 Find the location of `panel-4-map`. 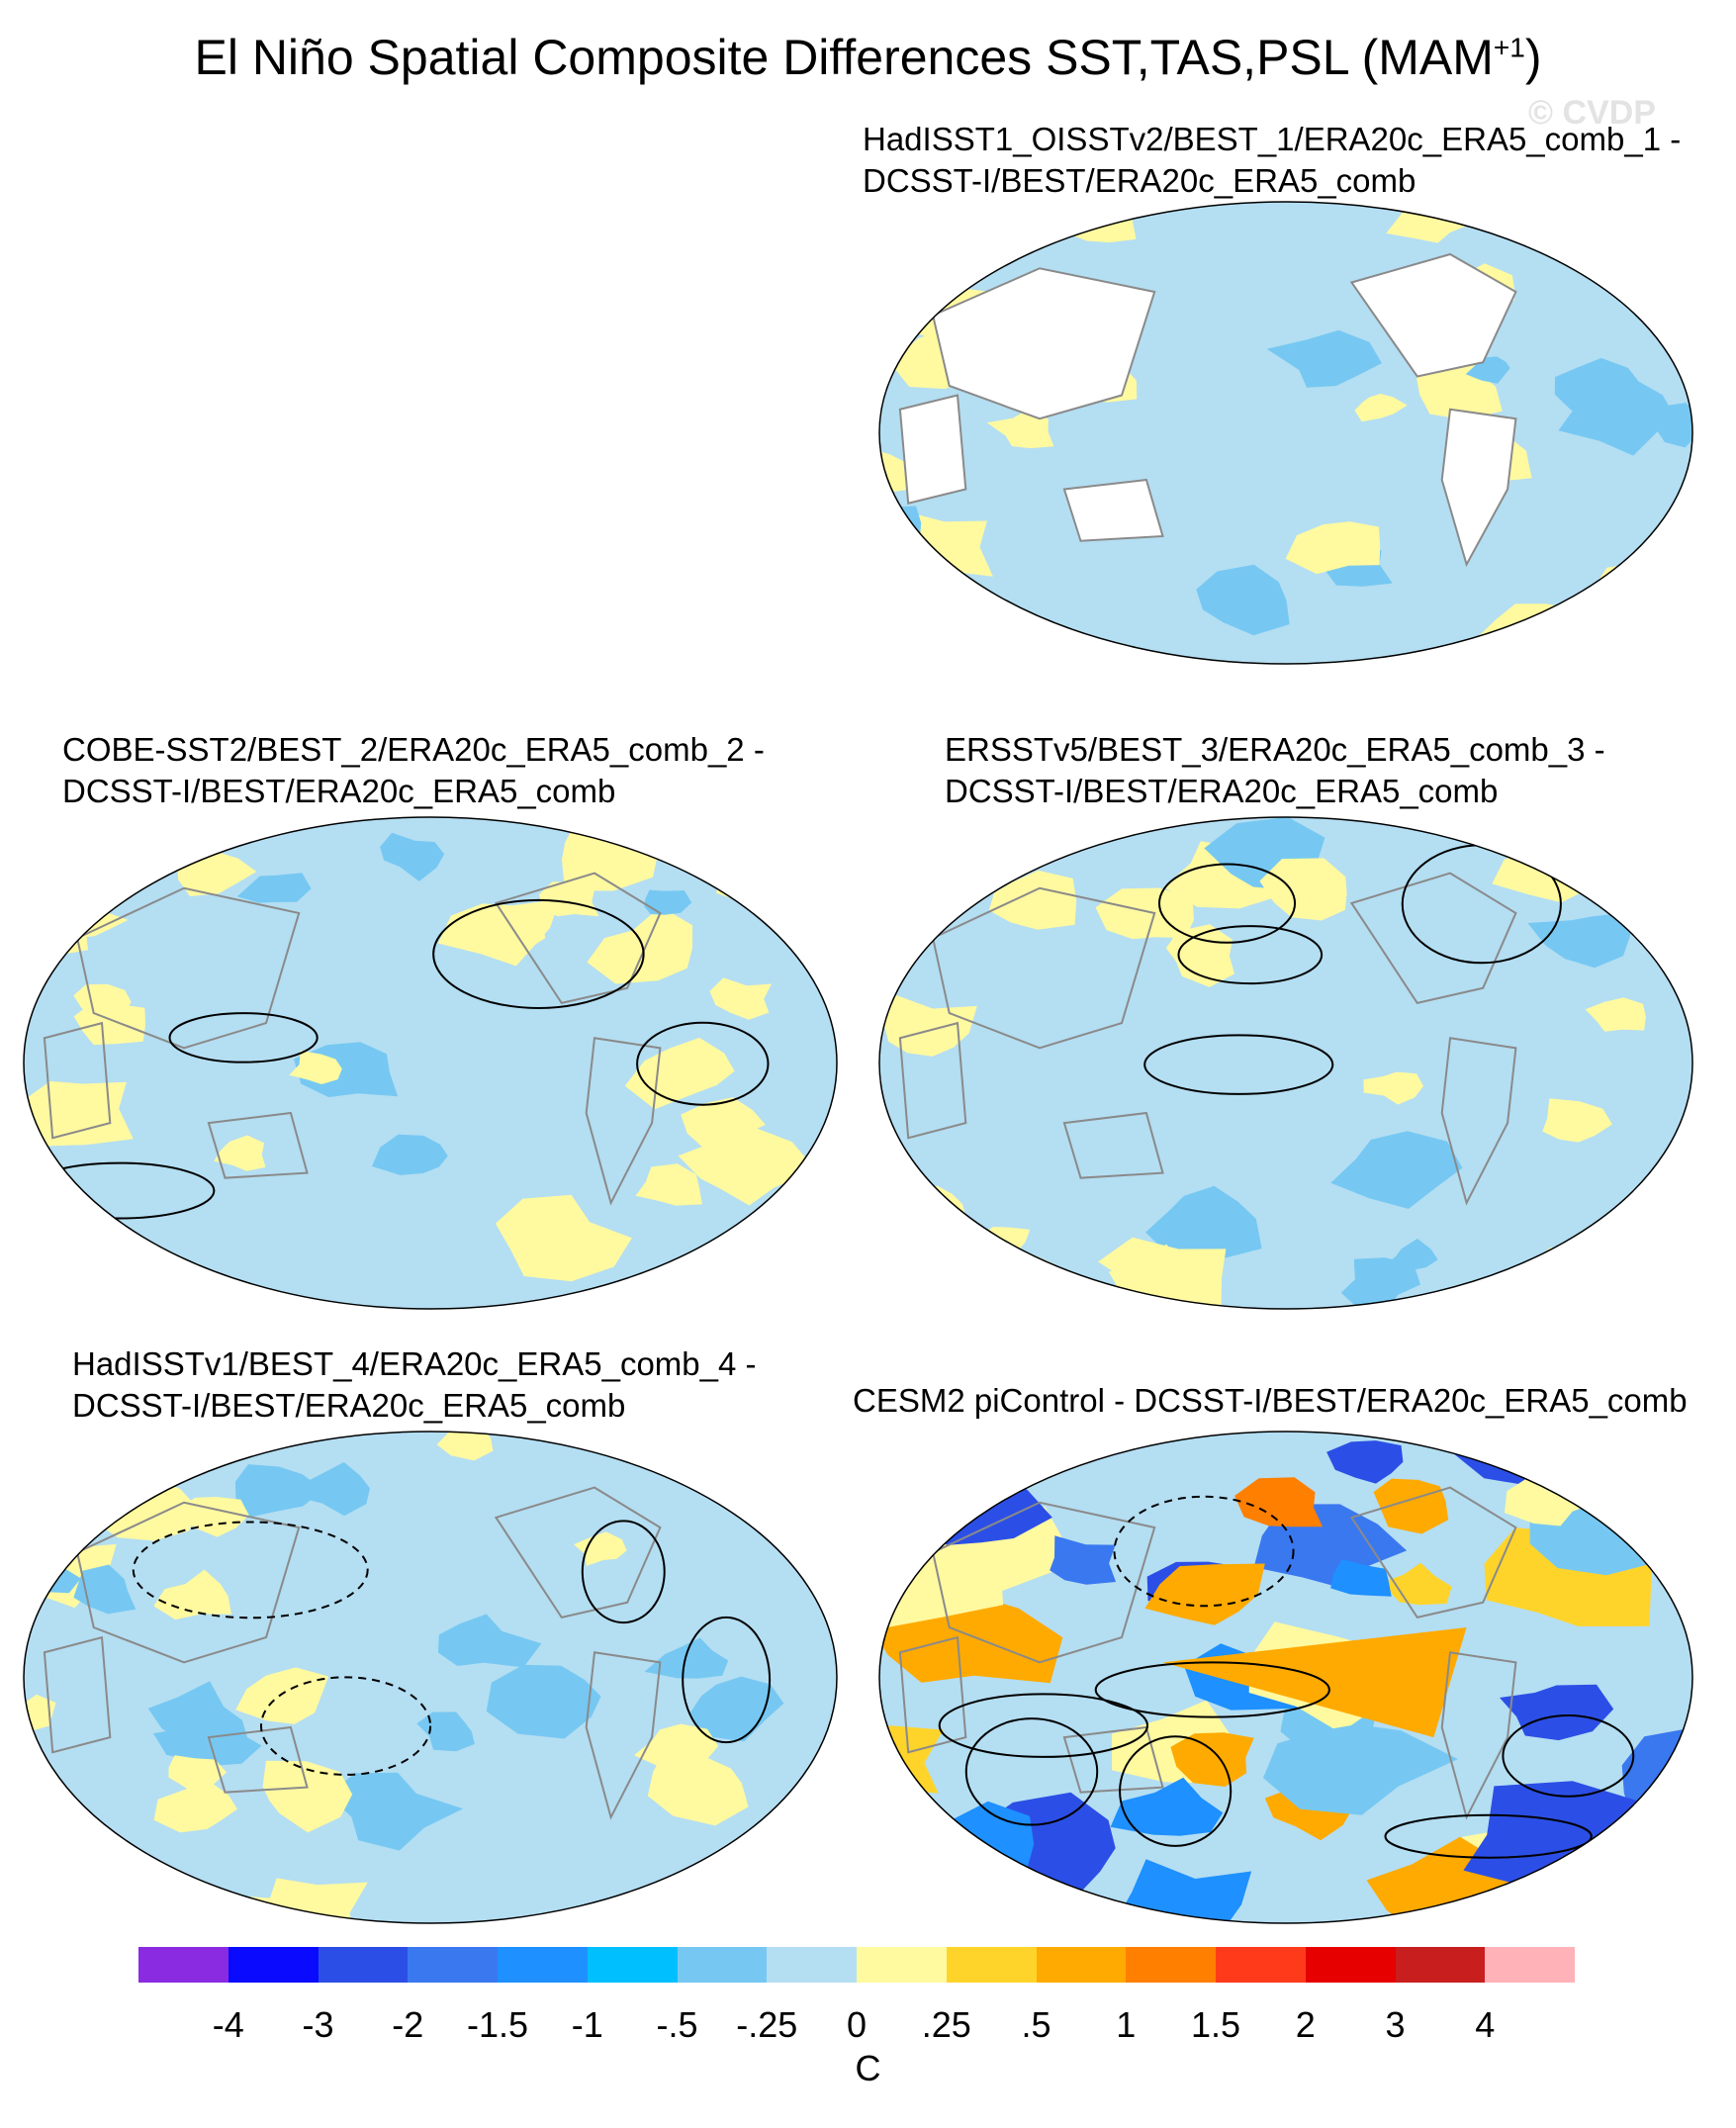

panel-4-map is located at coordinates (430, 1677).